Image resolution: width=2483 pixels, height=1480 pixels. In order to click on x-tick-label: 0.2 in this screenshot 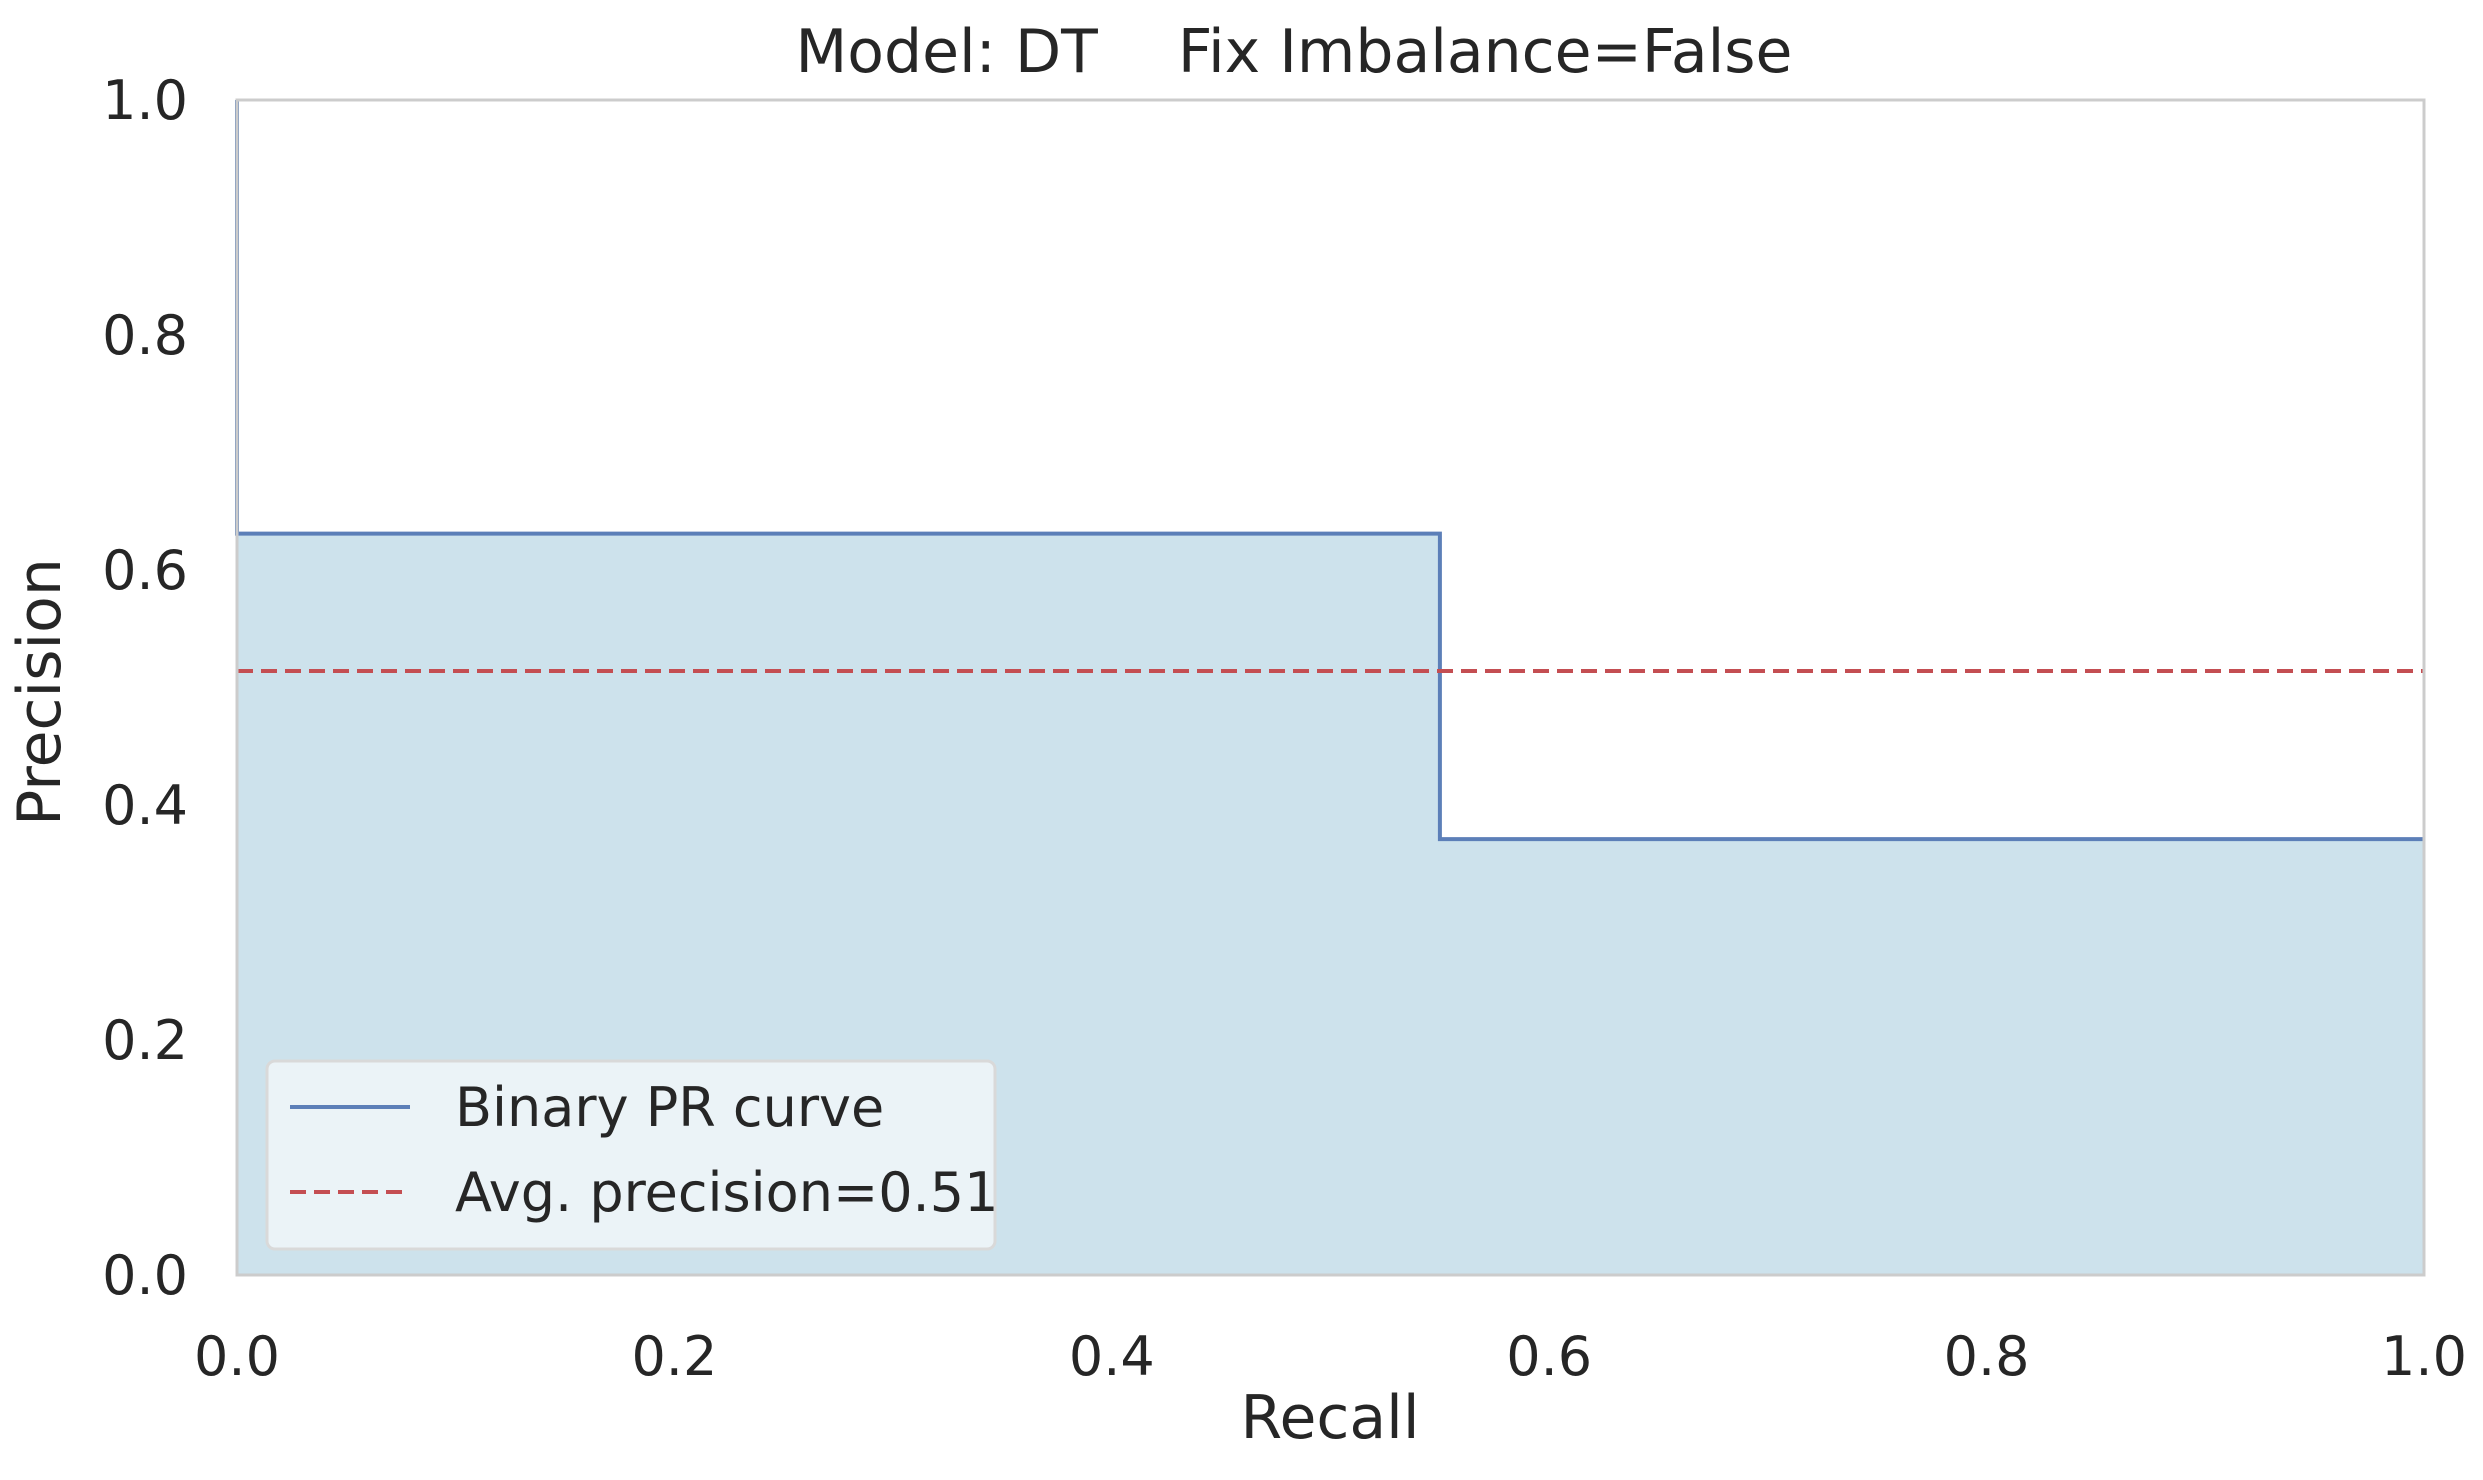, I will do `click(674, 1356)`.